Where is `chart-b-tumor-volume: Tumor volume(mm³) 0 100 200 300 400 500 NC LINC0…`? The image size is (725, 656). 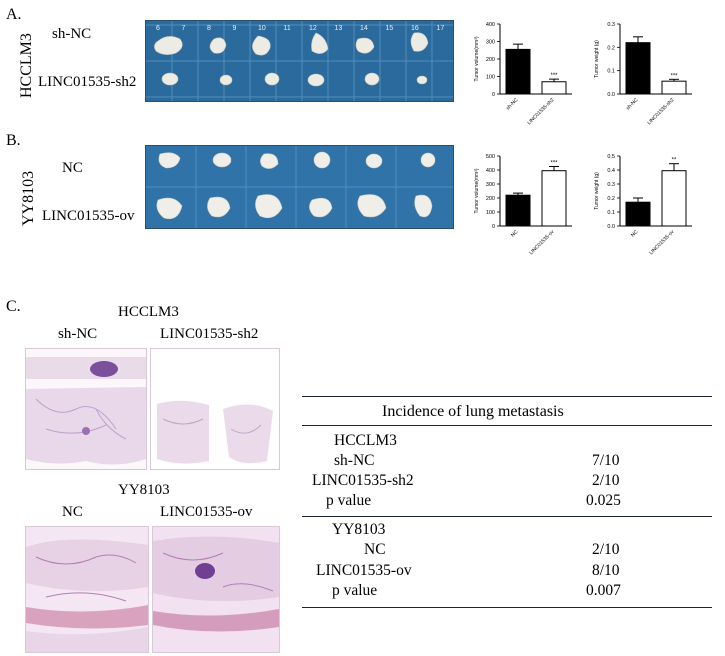
chart-b-tumor-volume: Tumor volume(mm³) 0 100 200 300 400 500 NC LINC0… is located at coordinates (523, 205).